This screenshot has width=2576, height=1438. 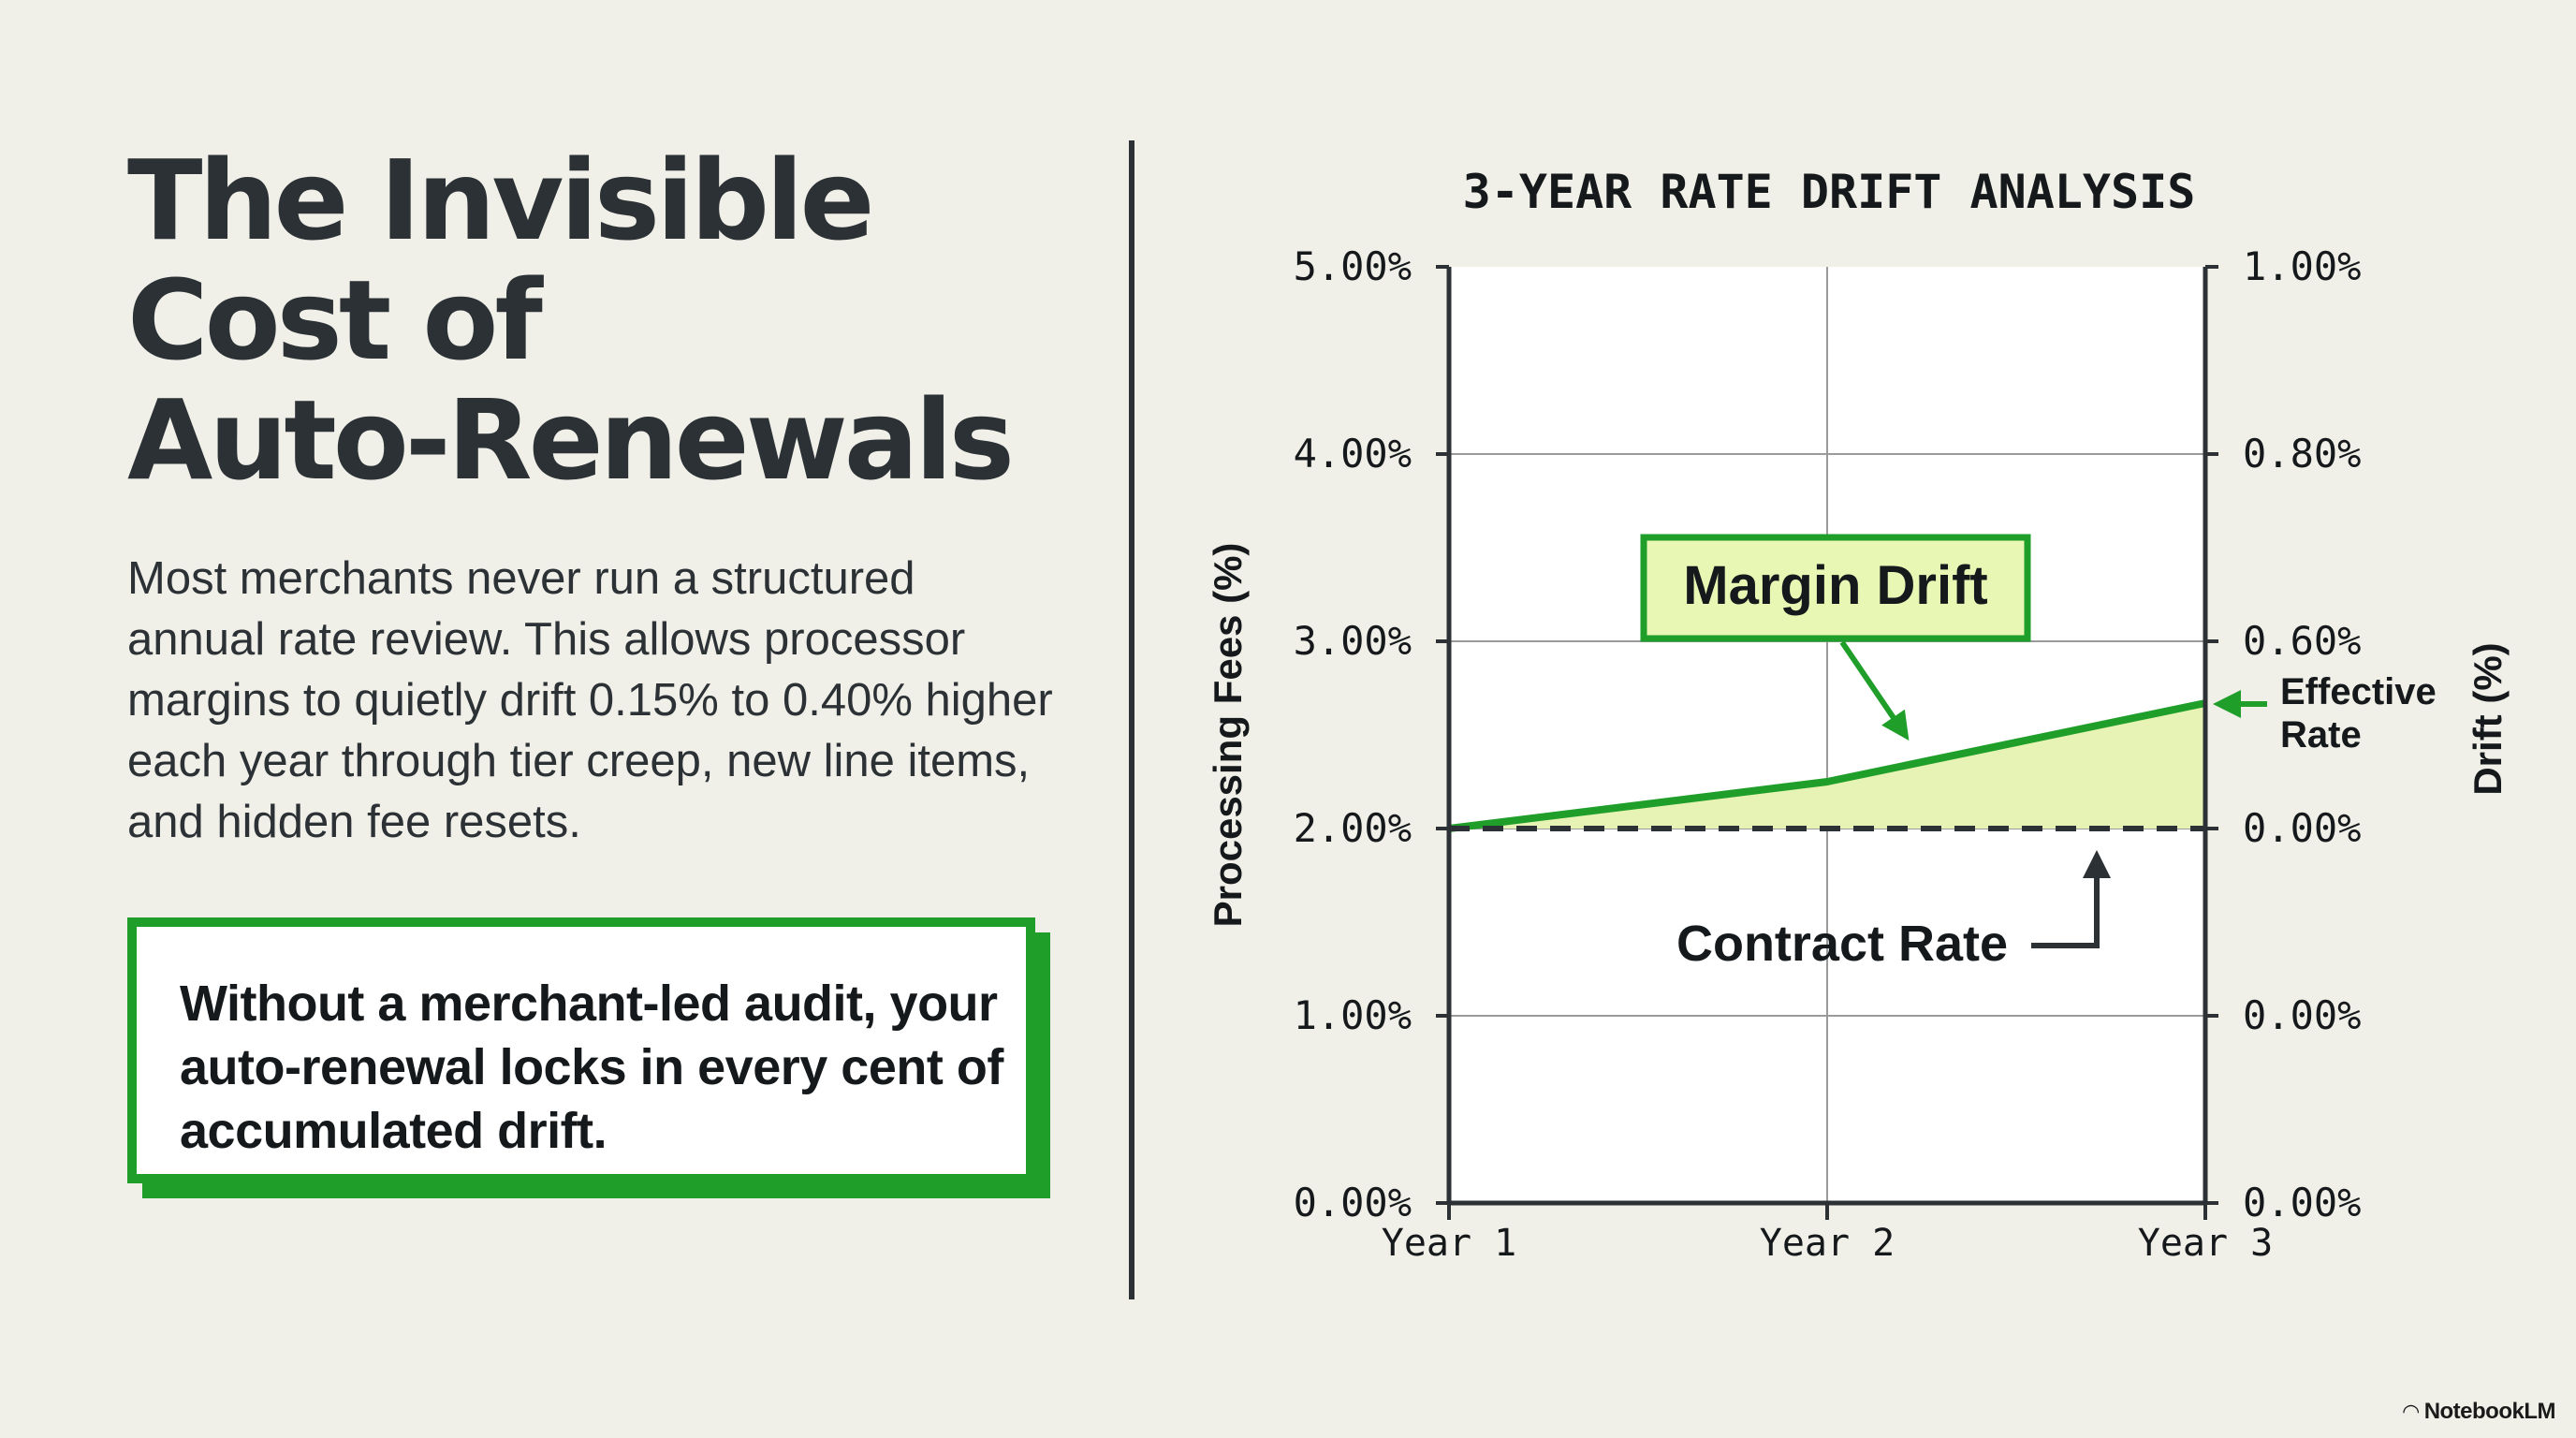 I want to click on margin-drift-arrow, so click(x=1874, y=690).